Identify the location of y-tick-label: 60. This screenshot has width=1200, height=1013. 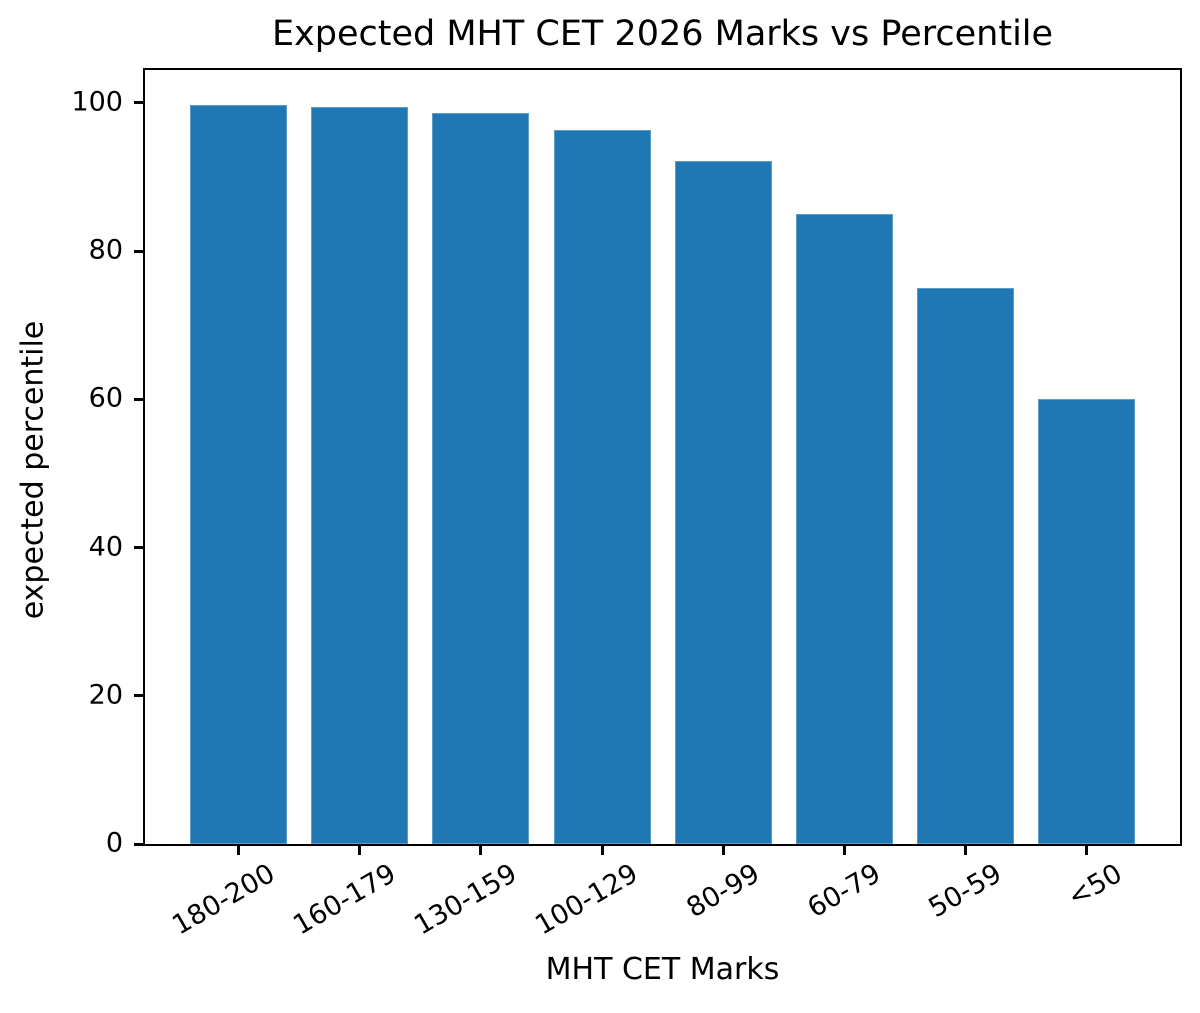
(105, 398).